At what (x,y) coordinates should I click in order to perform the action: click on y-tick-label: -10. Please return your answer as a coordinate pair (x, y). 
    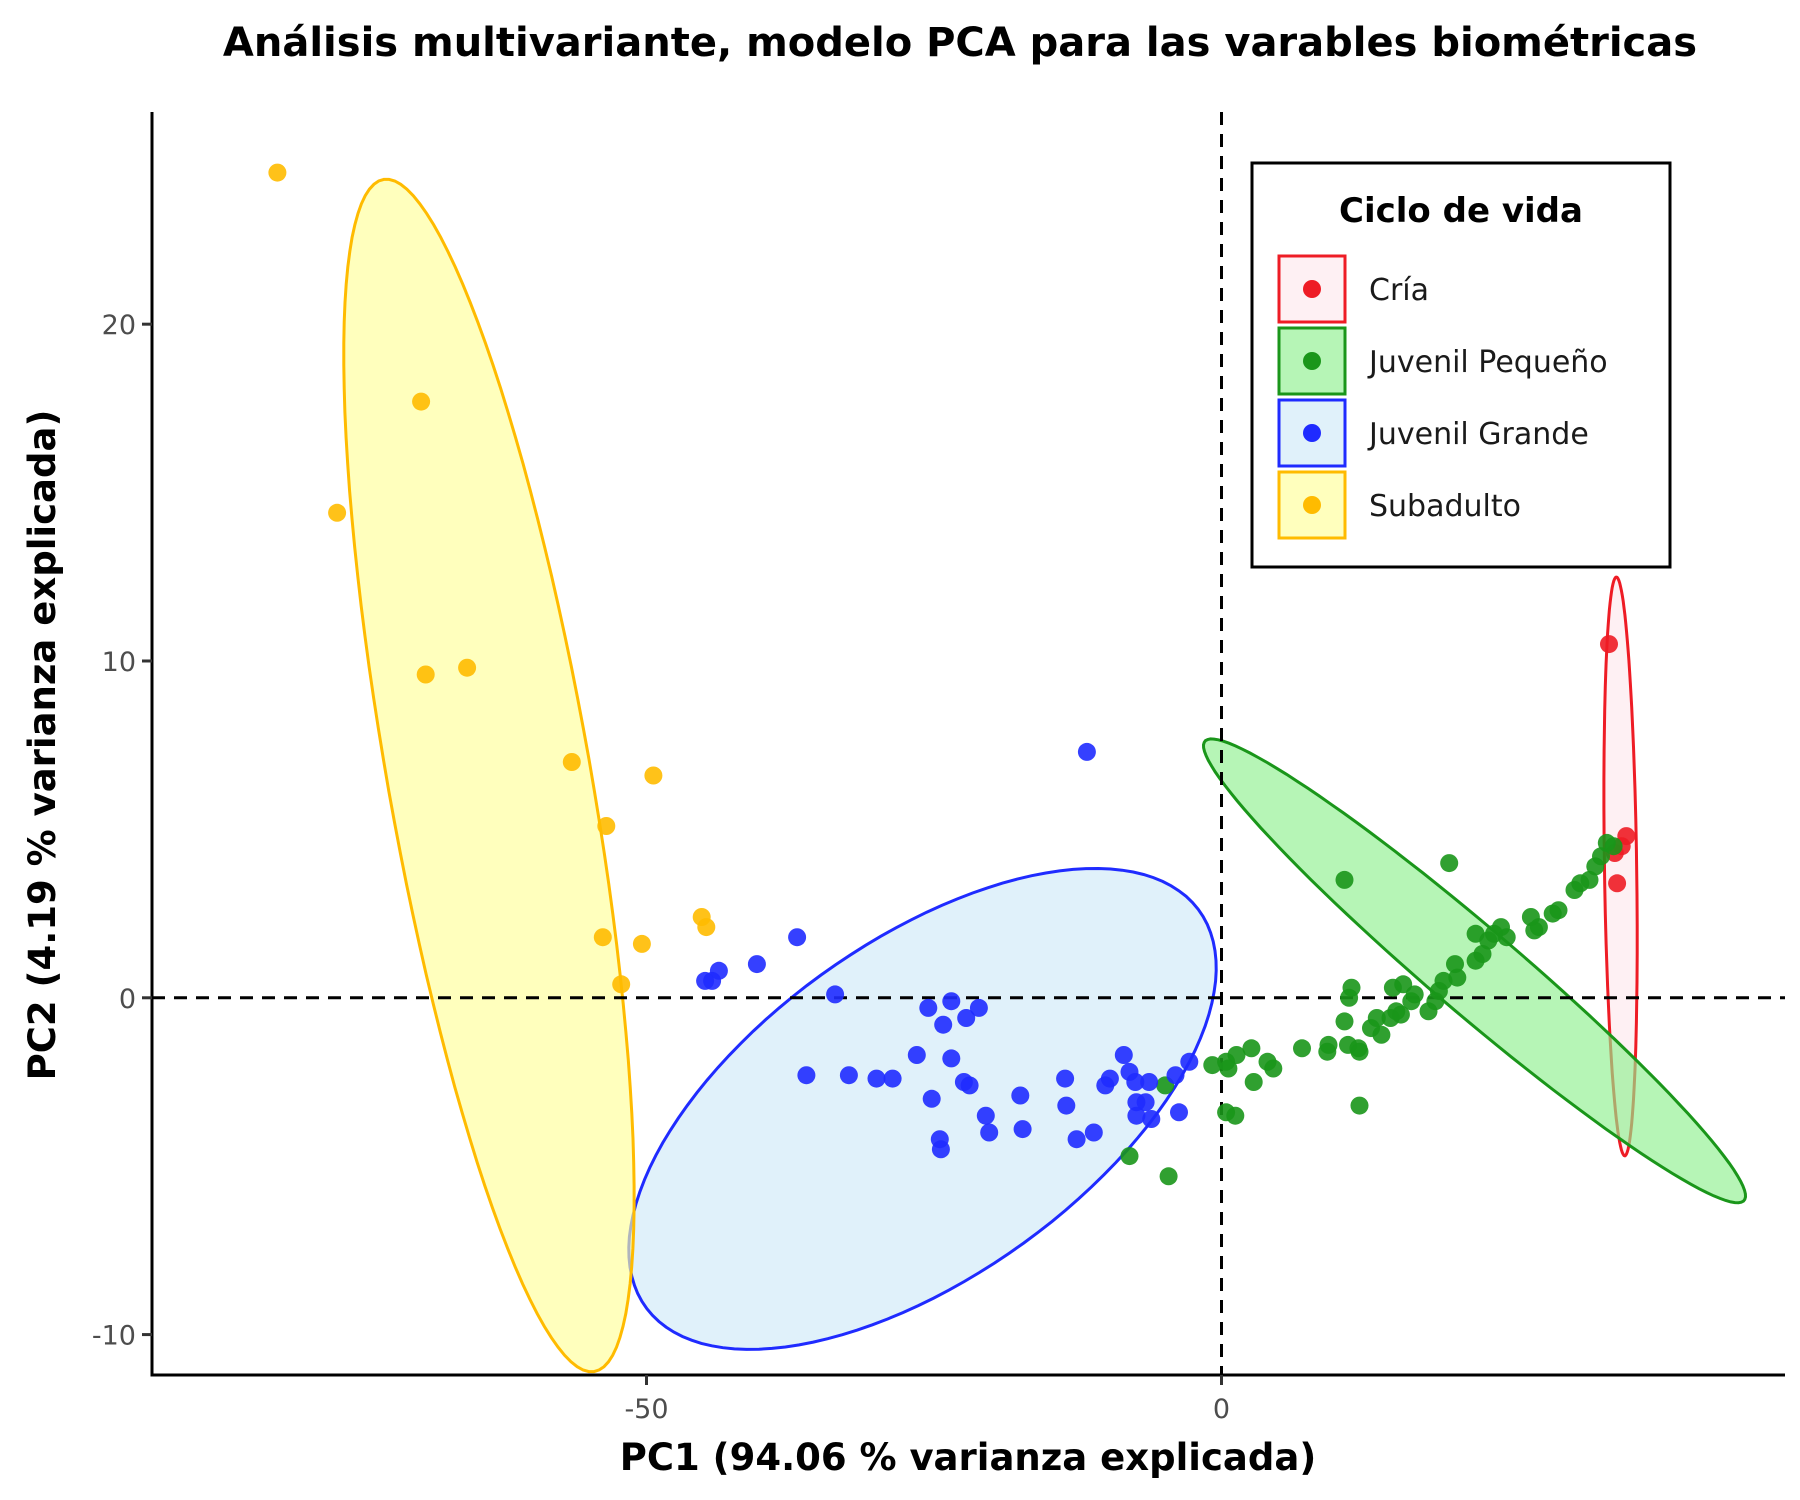
    Looking at the image, I should click on (114, 1336).